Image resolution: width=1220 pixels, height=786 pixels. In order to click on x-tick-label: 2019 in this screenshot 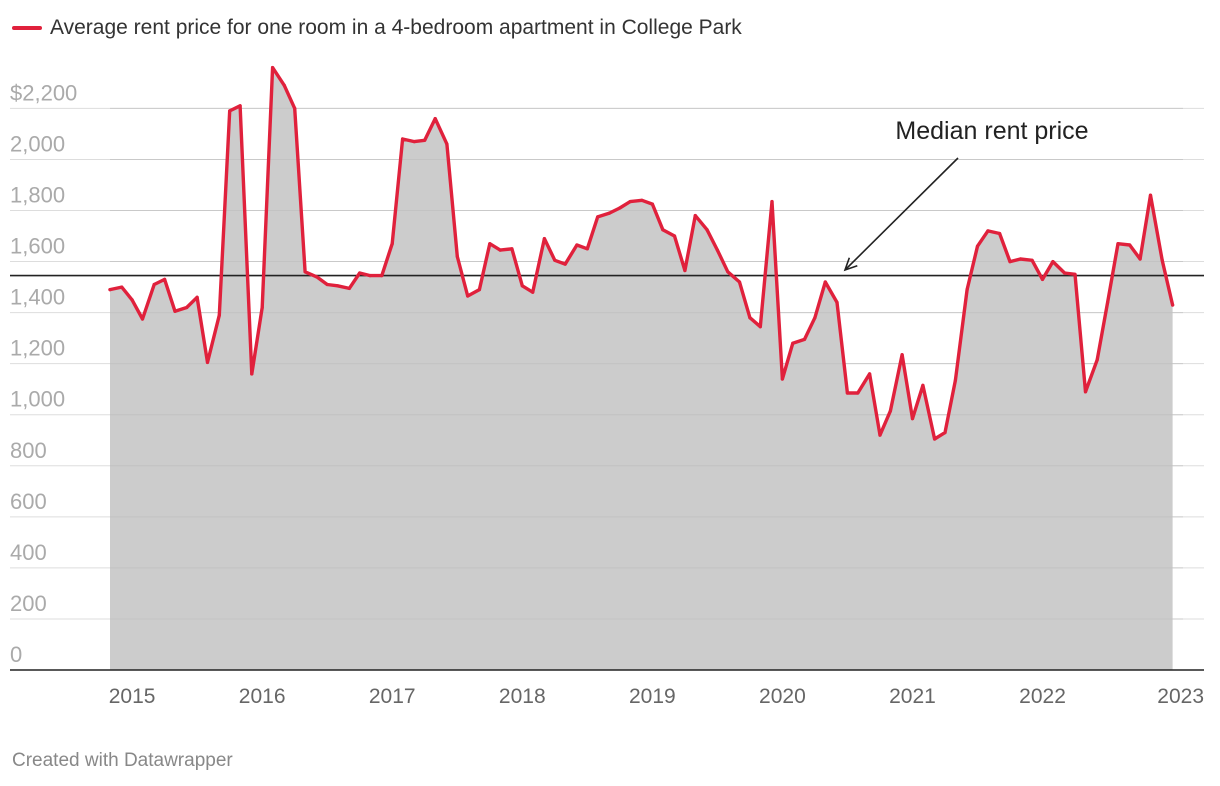, I will do `click(652, 696)`.